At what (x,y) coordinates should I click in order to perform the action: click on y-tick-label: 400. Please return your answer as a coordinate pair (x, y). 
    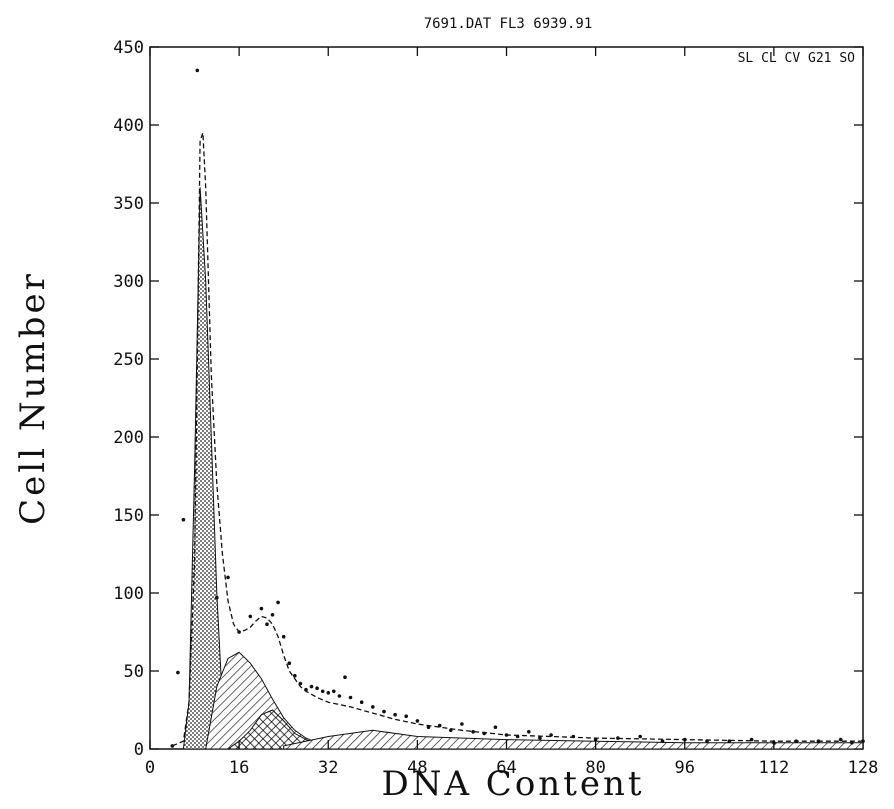
    Looking at the image, I should click on (128, 126).